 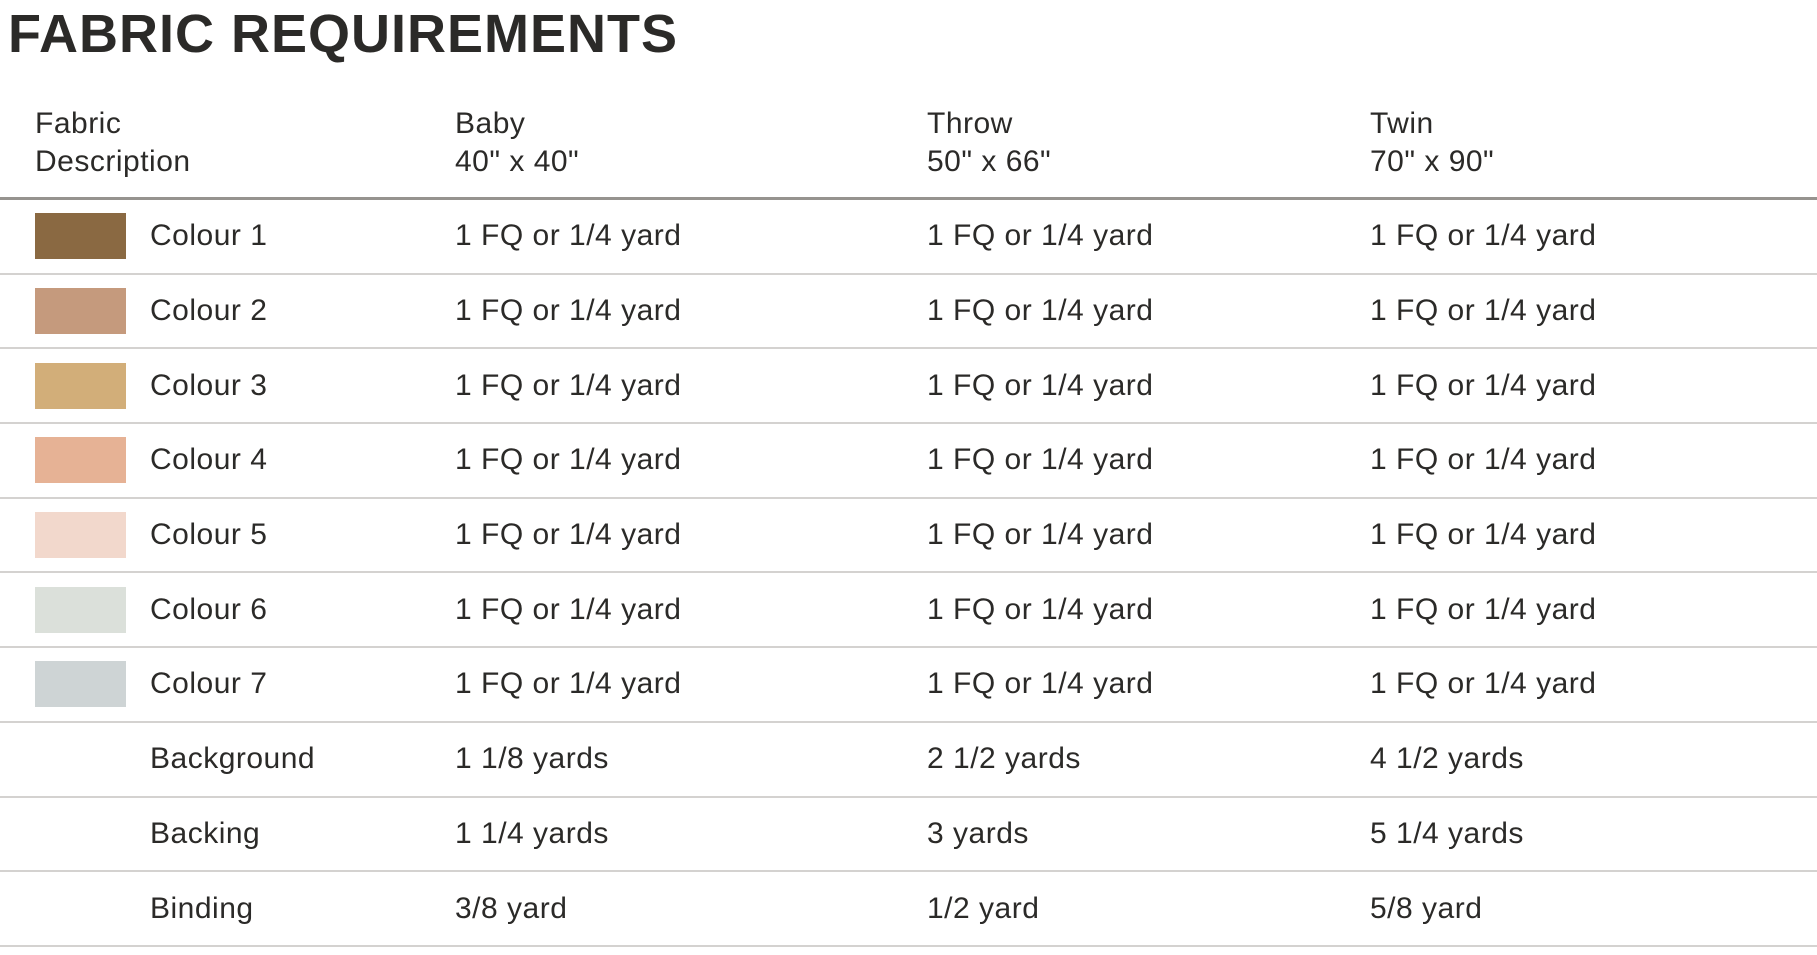 I want to click on baby-requirement: 1 1/8 yards, so click(x=532, y=759).